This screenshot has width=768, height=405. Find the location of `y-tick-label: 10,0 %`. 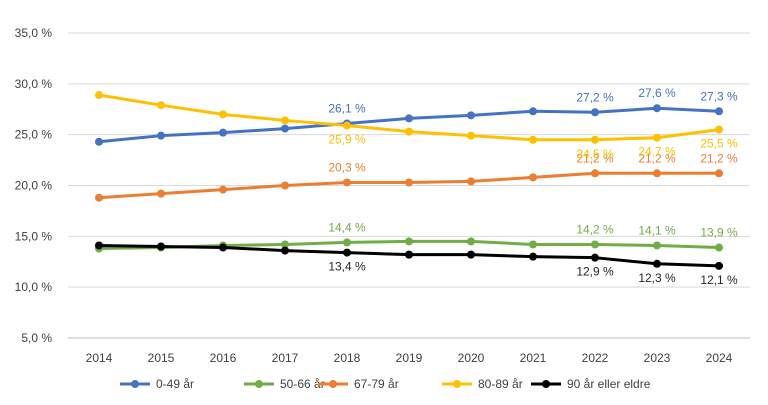

y-tick-label: 10,0 % is located at coordinates (34, 287).